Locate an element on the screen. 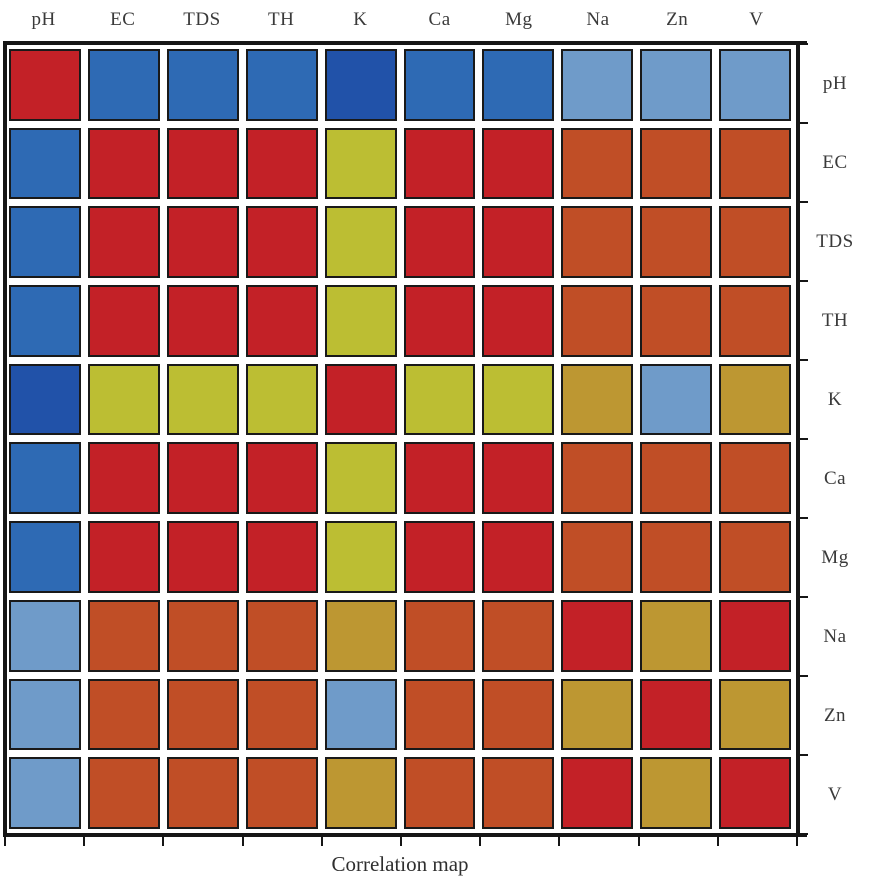  heatmap-cell-V-V is located at coordinates (755, 793).